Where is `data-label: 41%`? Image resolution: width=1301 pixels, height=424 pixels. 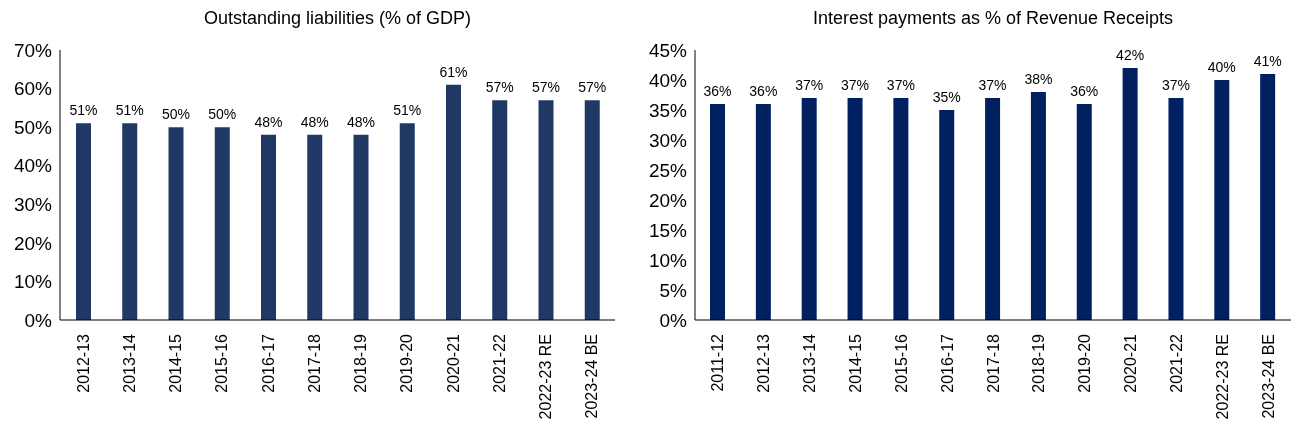 data-label: 41% is located at coordinates (1267, 61).